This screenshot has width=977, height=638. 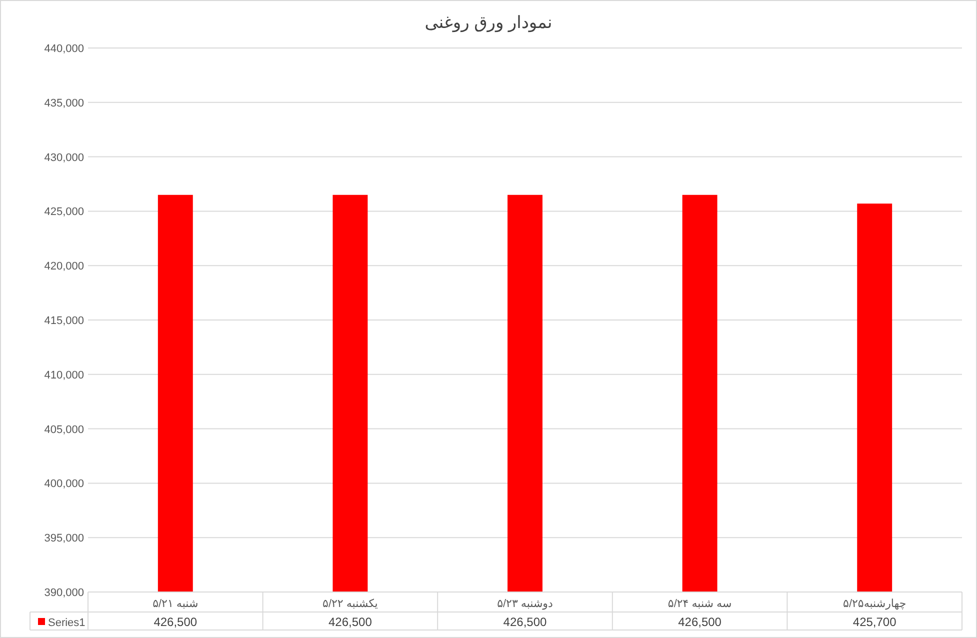 What do you see at coordinates (64, 158) in the screenshot?
I see `y-tick-label: 430,000` at bounding box center [64, 158].